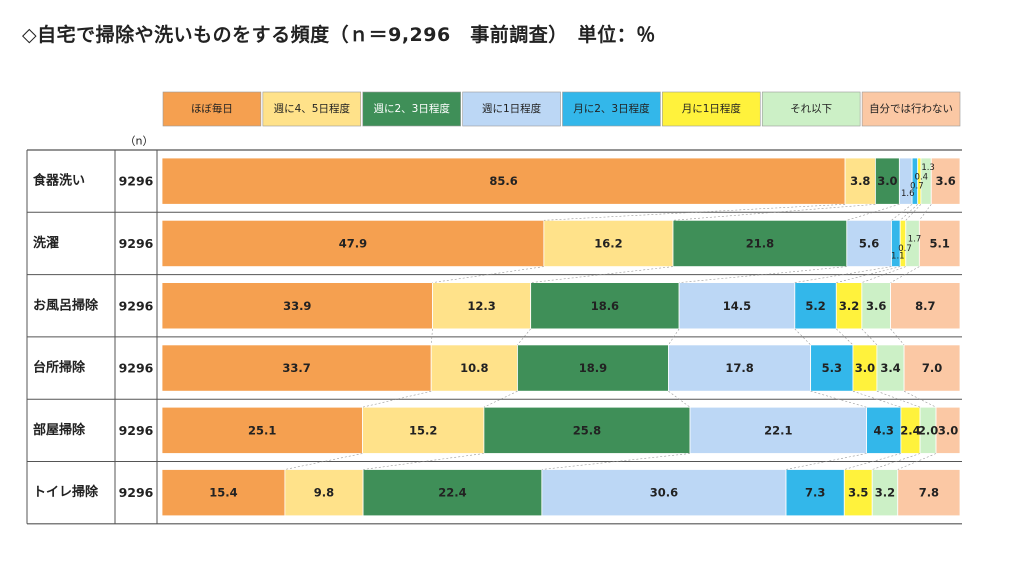 The image size is (1024, 563). What do you see at coordinates (910, 430) in the screenshot?
I see `data-label: 2.4` at bounding box center [910, 430].